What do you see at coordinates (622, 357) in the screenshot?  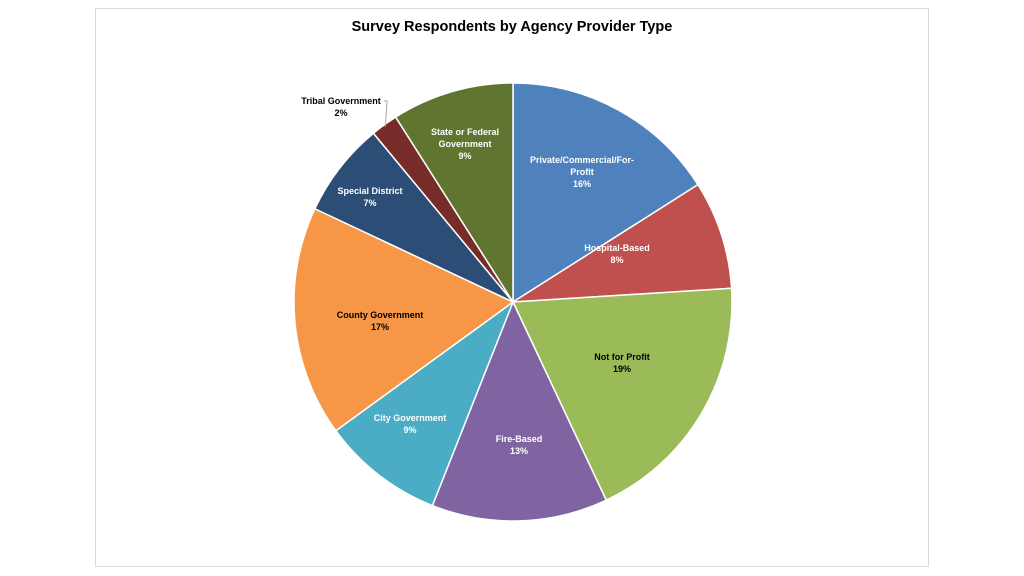 I see `slice-category-label: Not for Profit` at bounding box center [622, 357].